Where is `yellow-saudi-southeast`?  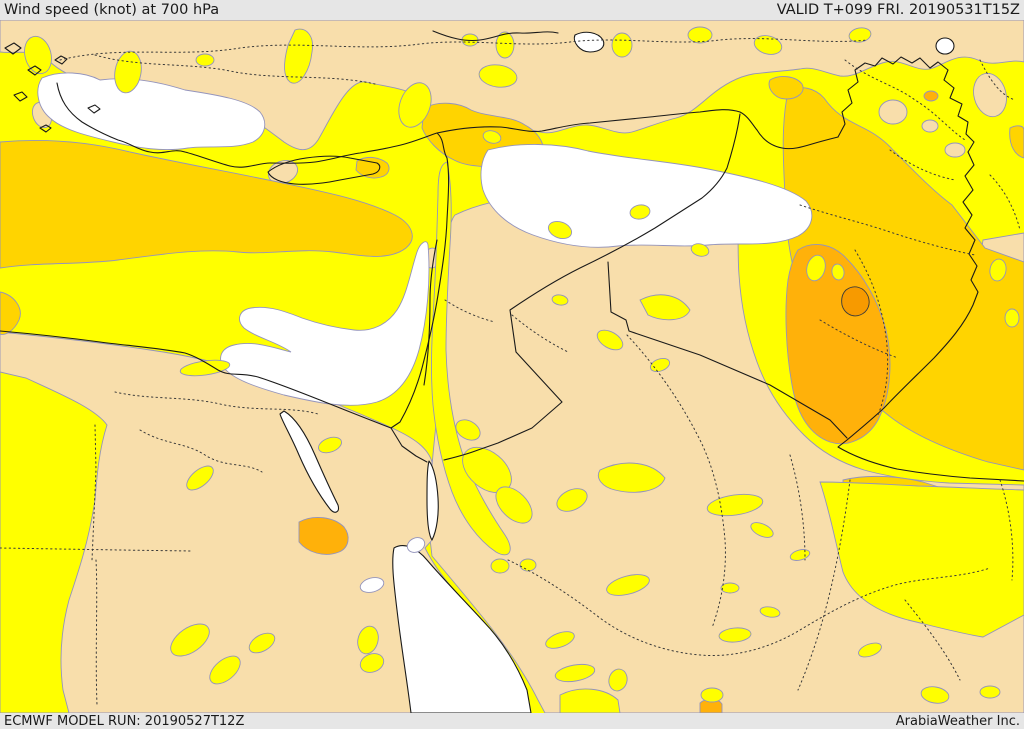 yellow-saudi-southeast is located at coordinates (921, 559).